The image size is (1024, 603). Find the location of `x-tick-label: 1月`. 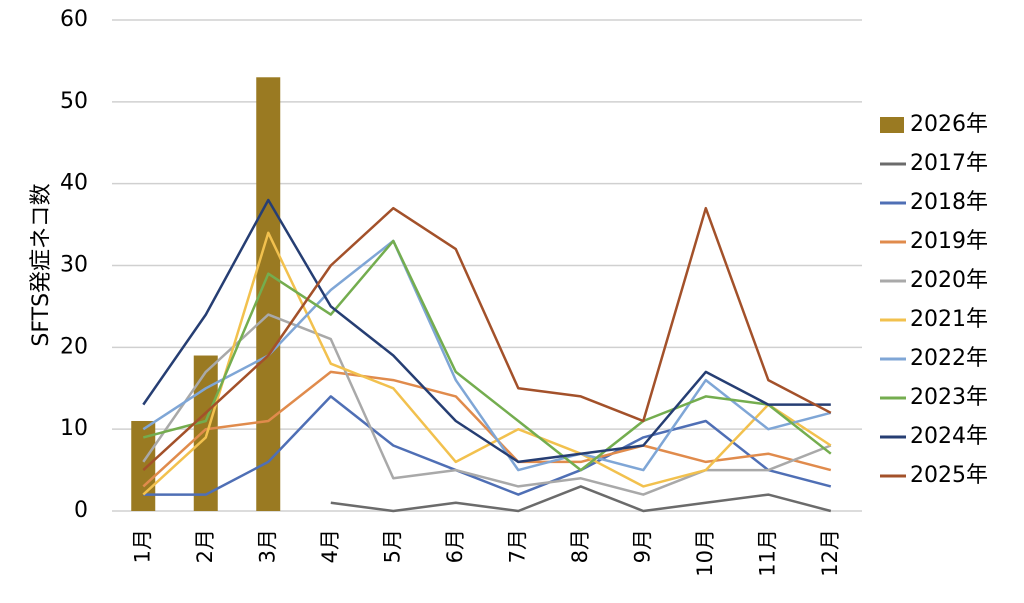

x-tick-label: 1月 is located at coordinates (142, 546).